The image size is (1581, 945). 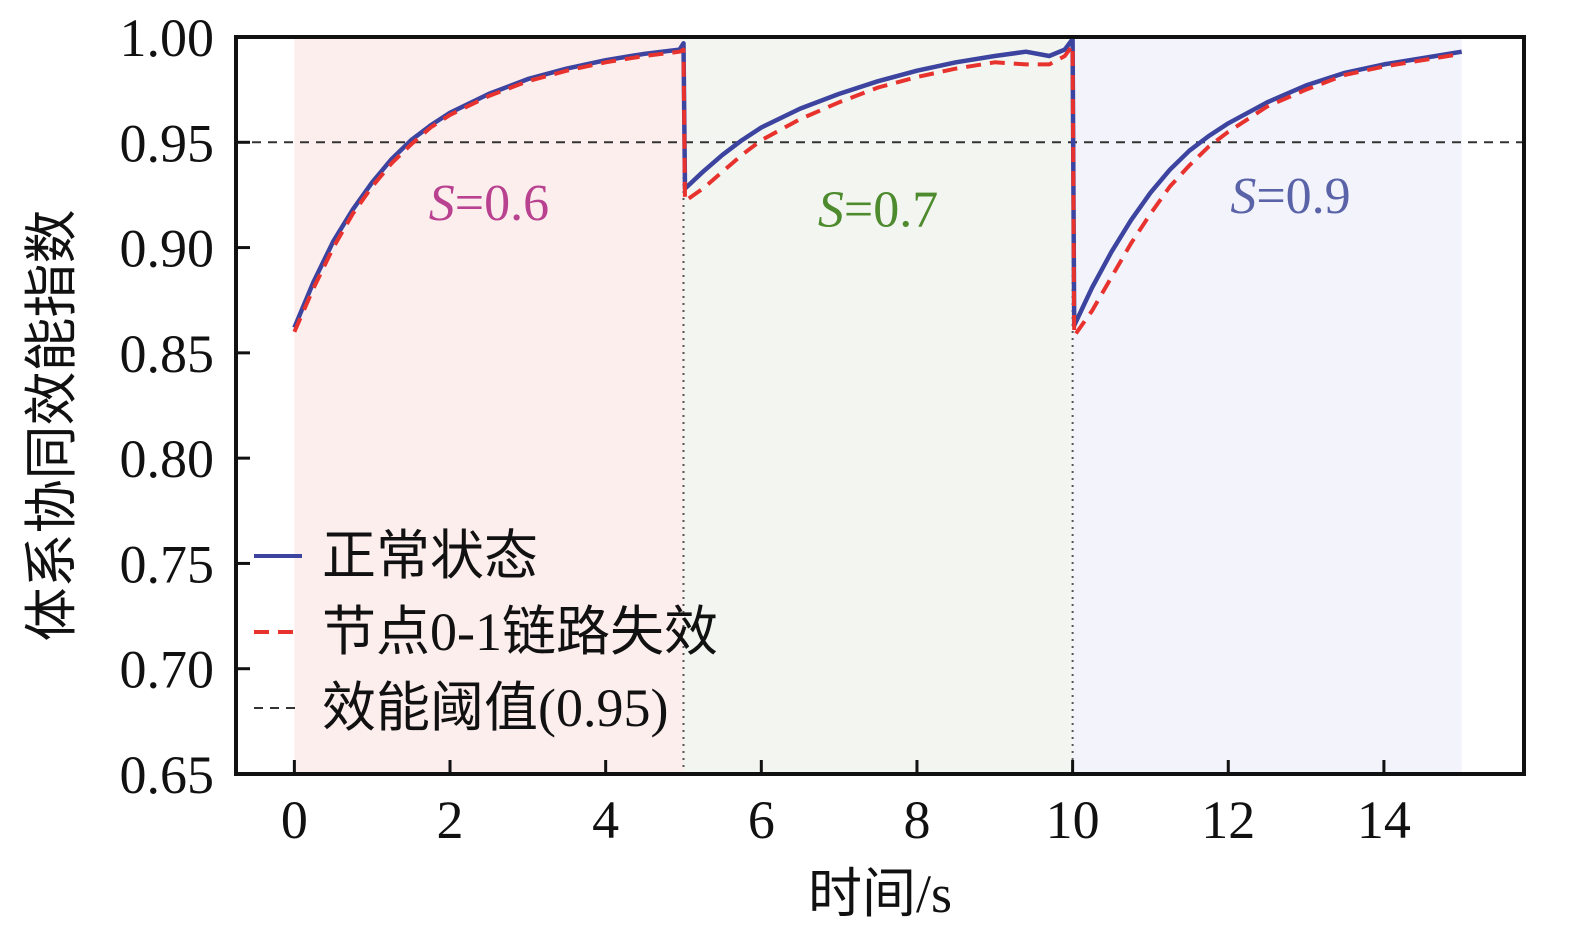 I want to click on legend-label: 正常状态, so click(x=430, y=556).